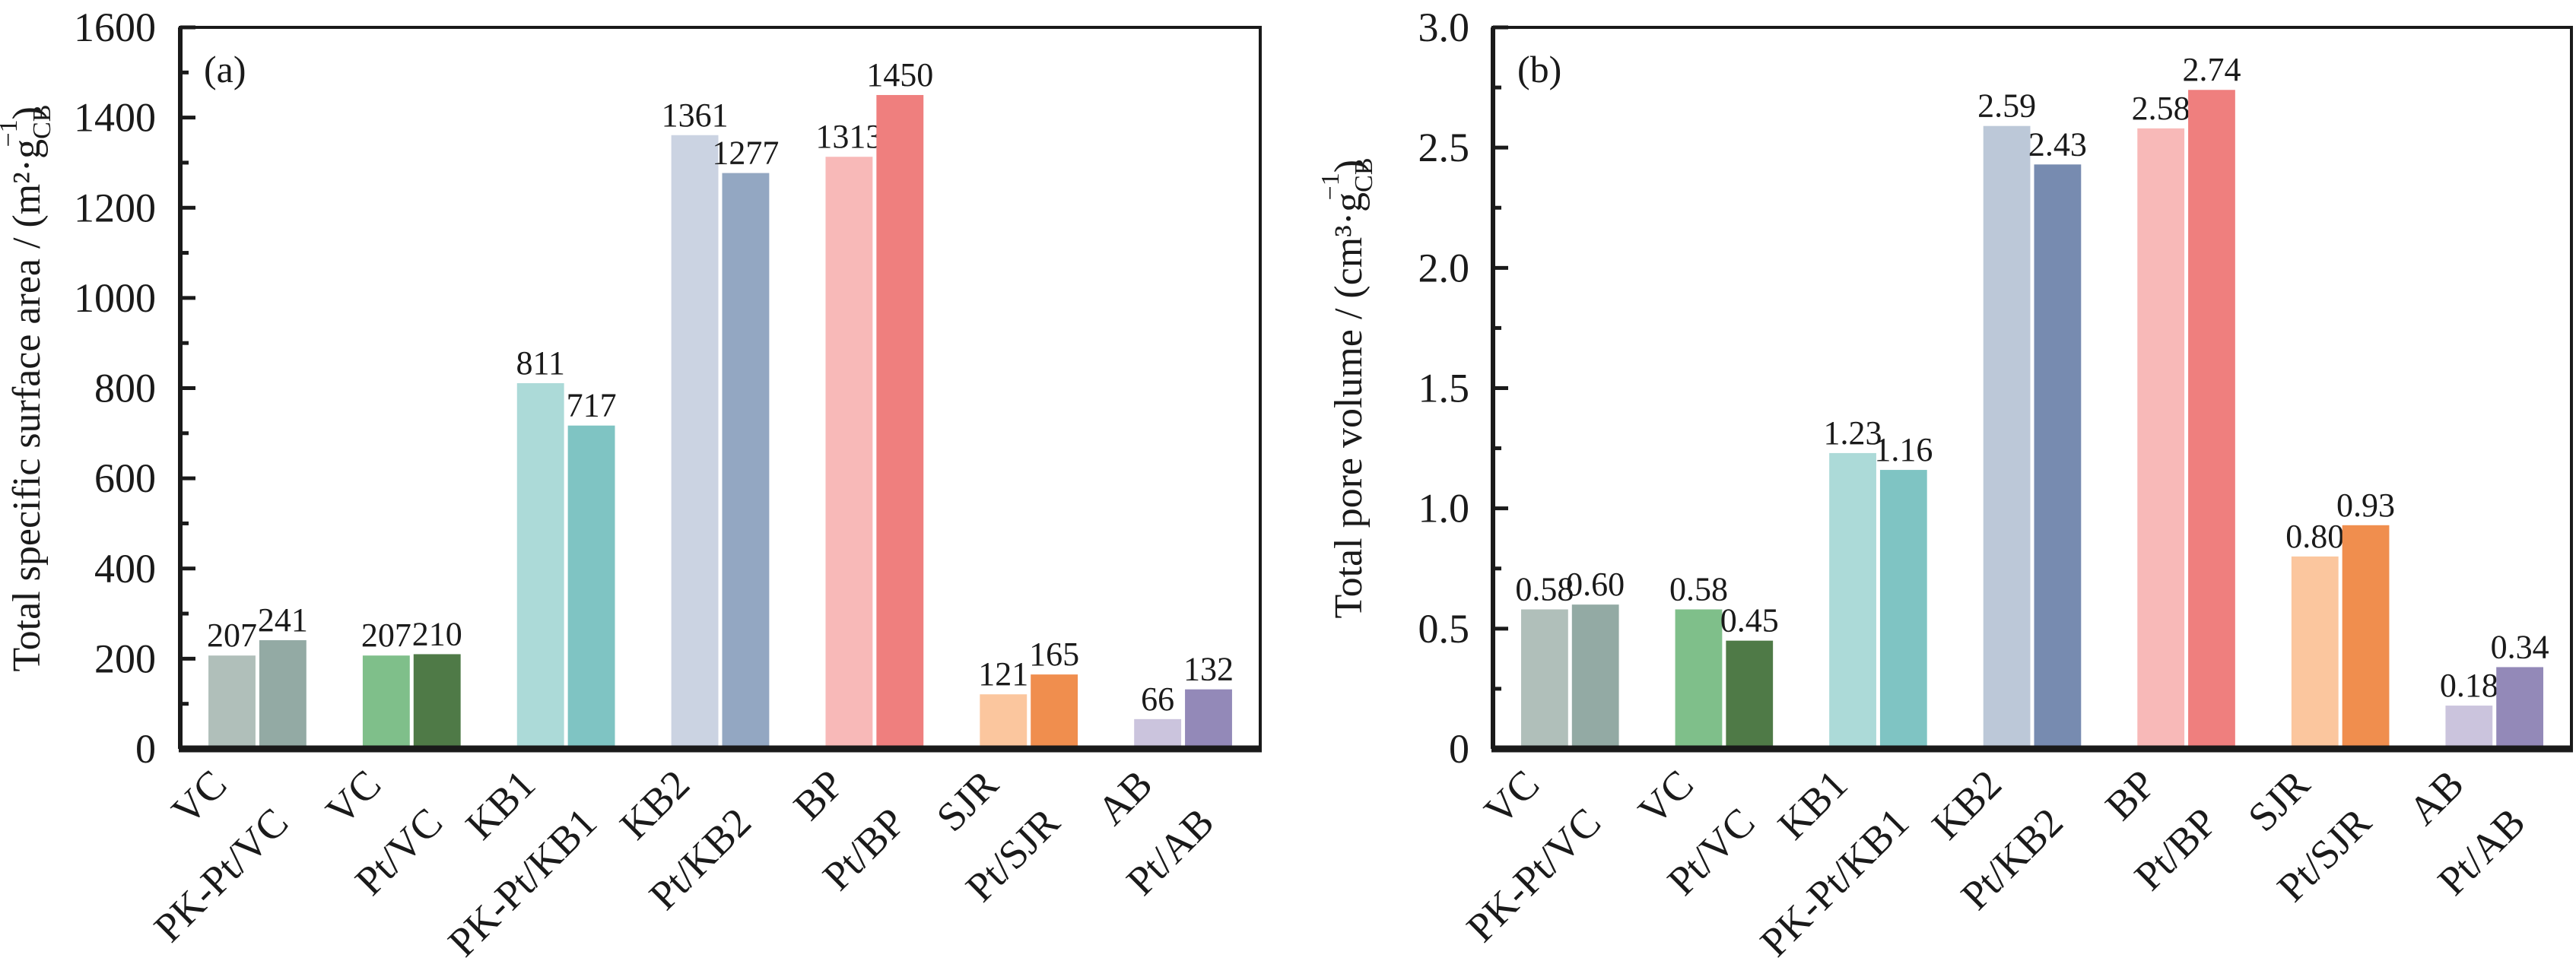 This screenshot has height=961, width=2576. Describe the element at coordinates (115, 27) in the screenshot. I see `y-tick-label: 1600` at that location.